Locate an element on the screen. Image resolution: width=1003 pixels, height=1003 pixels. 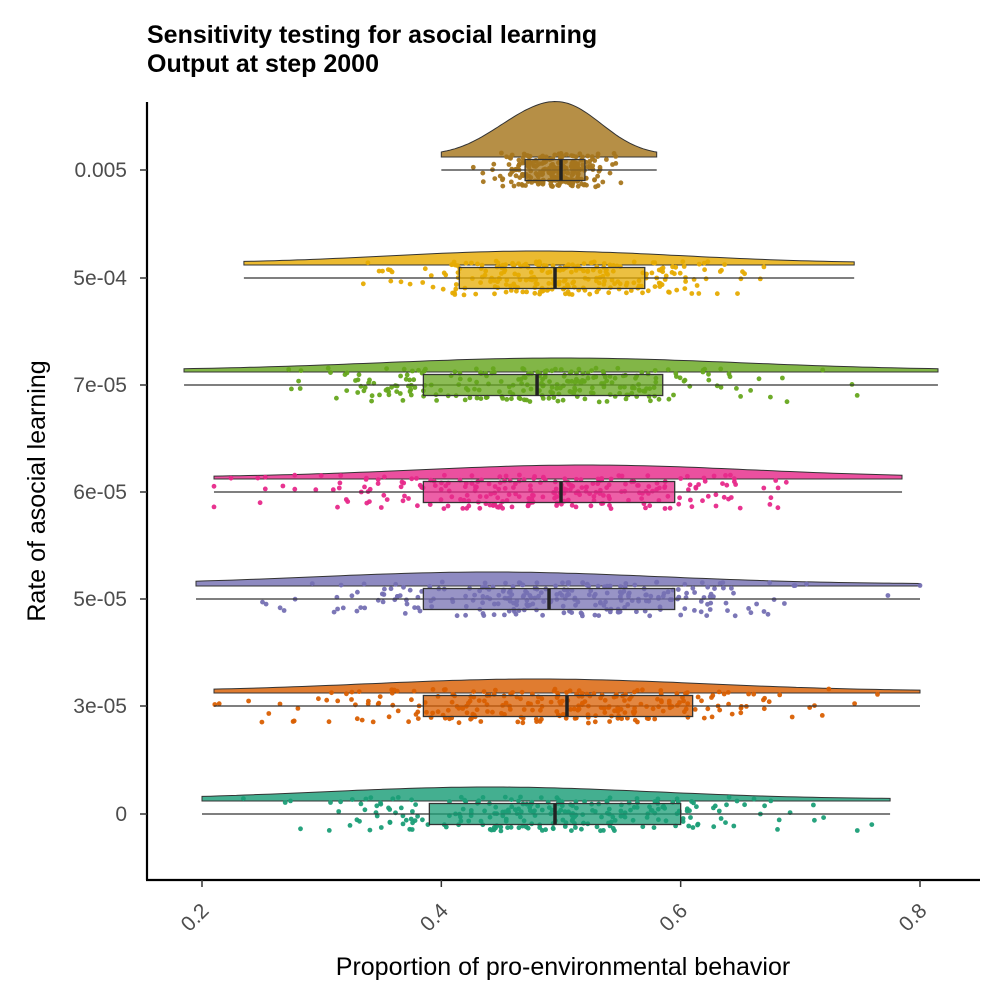
y-tick-label: 7e-05 is located at coordinates (100, 385).